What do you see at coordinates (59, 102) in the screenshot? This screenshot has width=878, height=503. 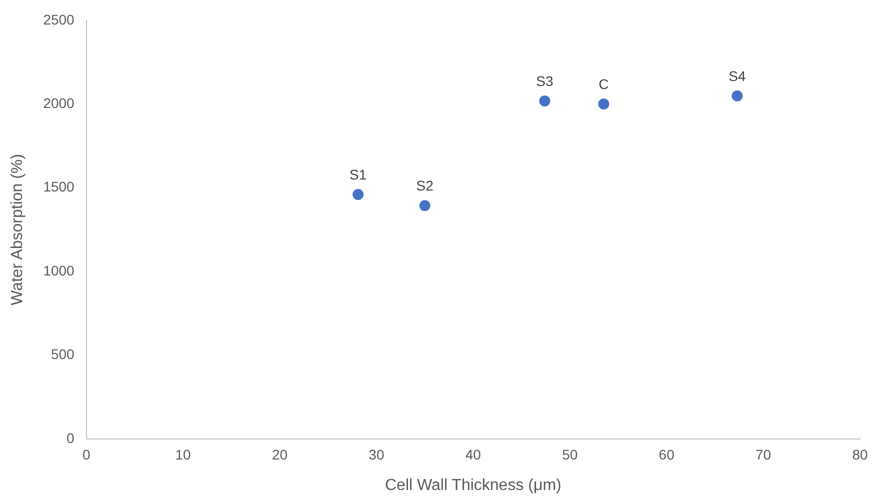 I see `y-tick-label: 2000` at bounding box center [59, 102].